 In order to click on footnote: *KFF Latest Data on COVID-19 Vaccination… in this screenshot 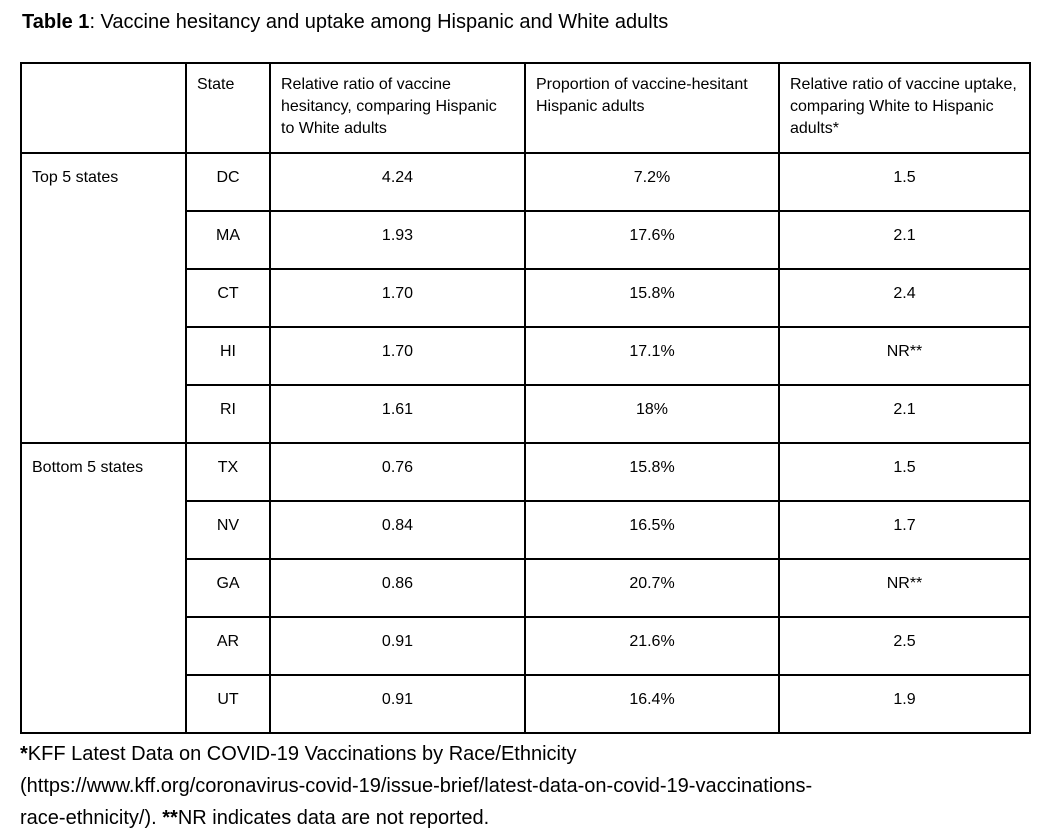, I will do `click(525, 786)`.